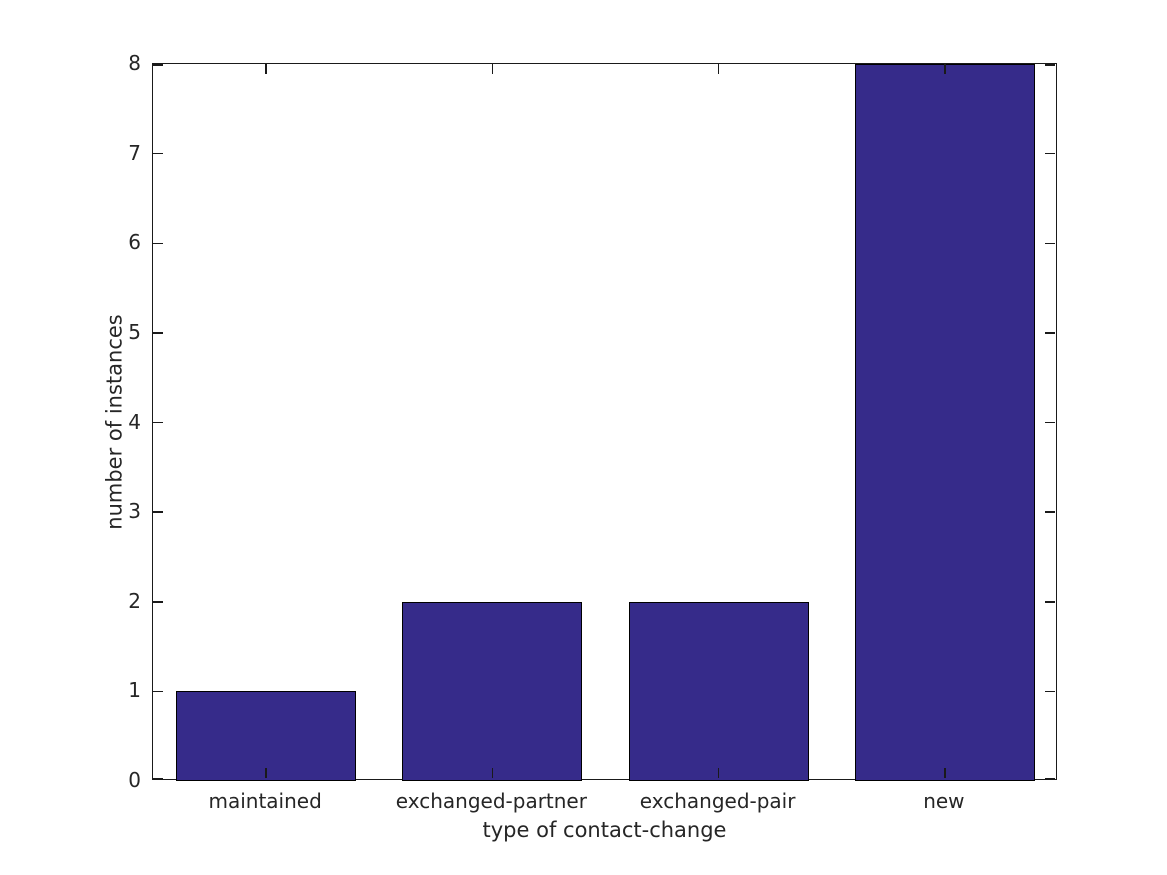  I want to click on y-tick-label: 0, so click(134, 780).